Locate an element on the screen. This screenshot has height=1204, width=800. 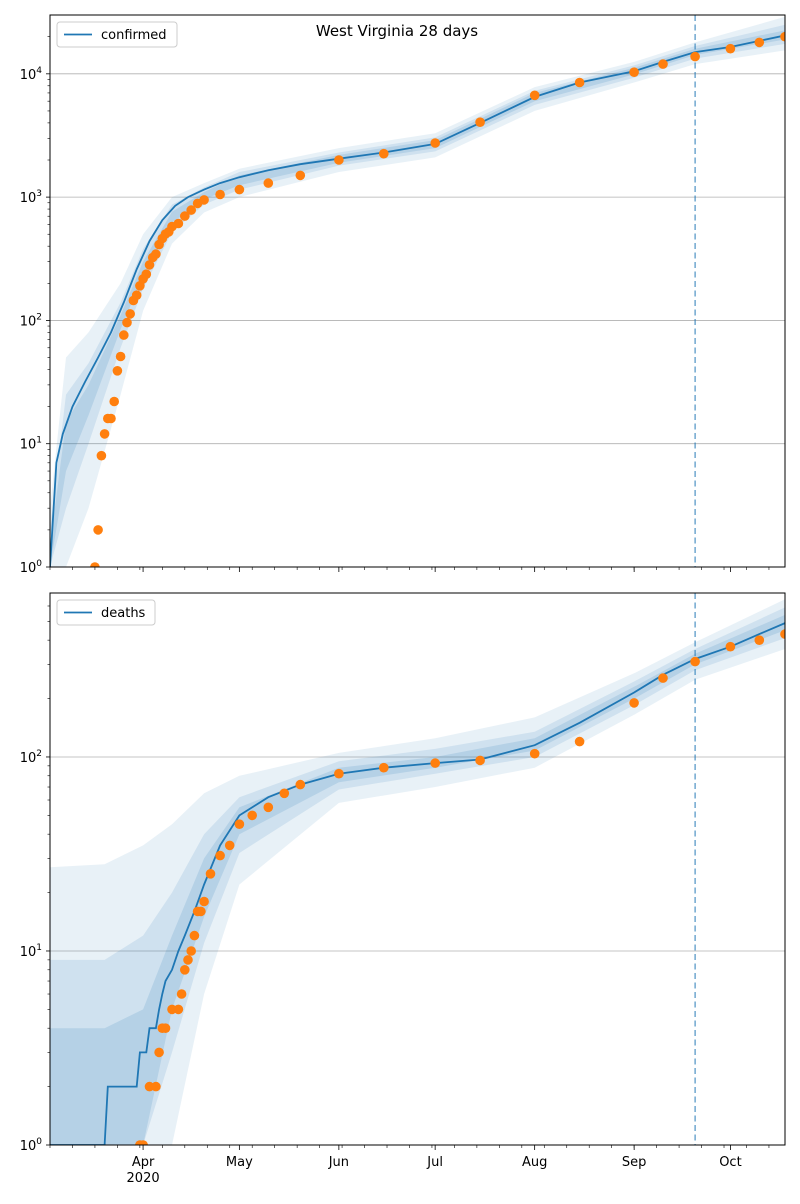
legend: deaths is located at coordinates (106, 612).